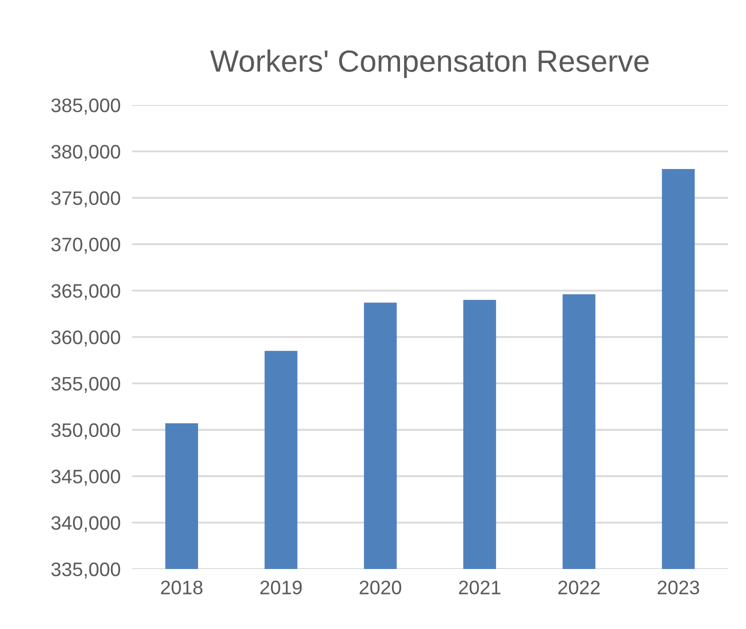 Image resolution: width=746 pixels, height=629 pixels. I want to click on x-tick-label: 2020, so click(381, 587).